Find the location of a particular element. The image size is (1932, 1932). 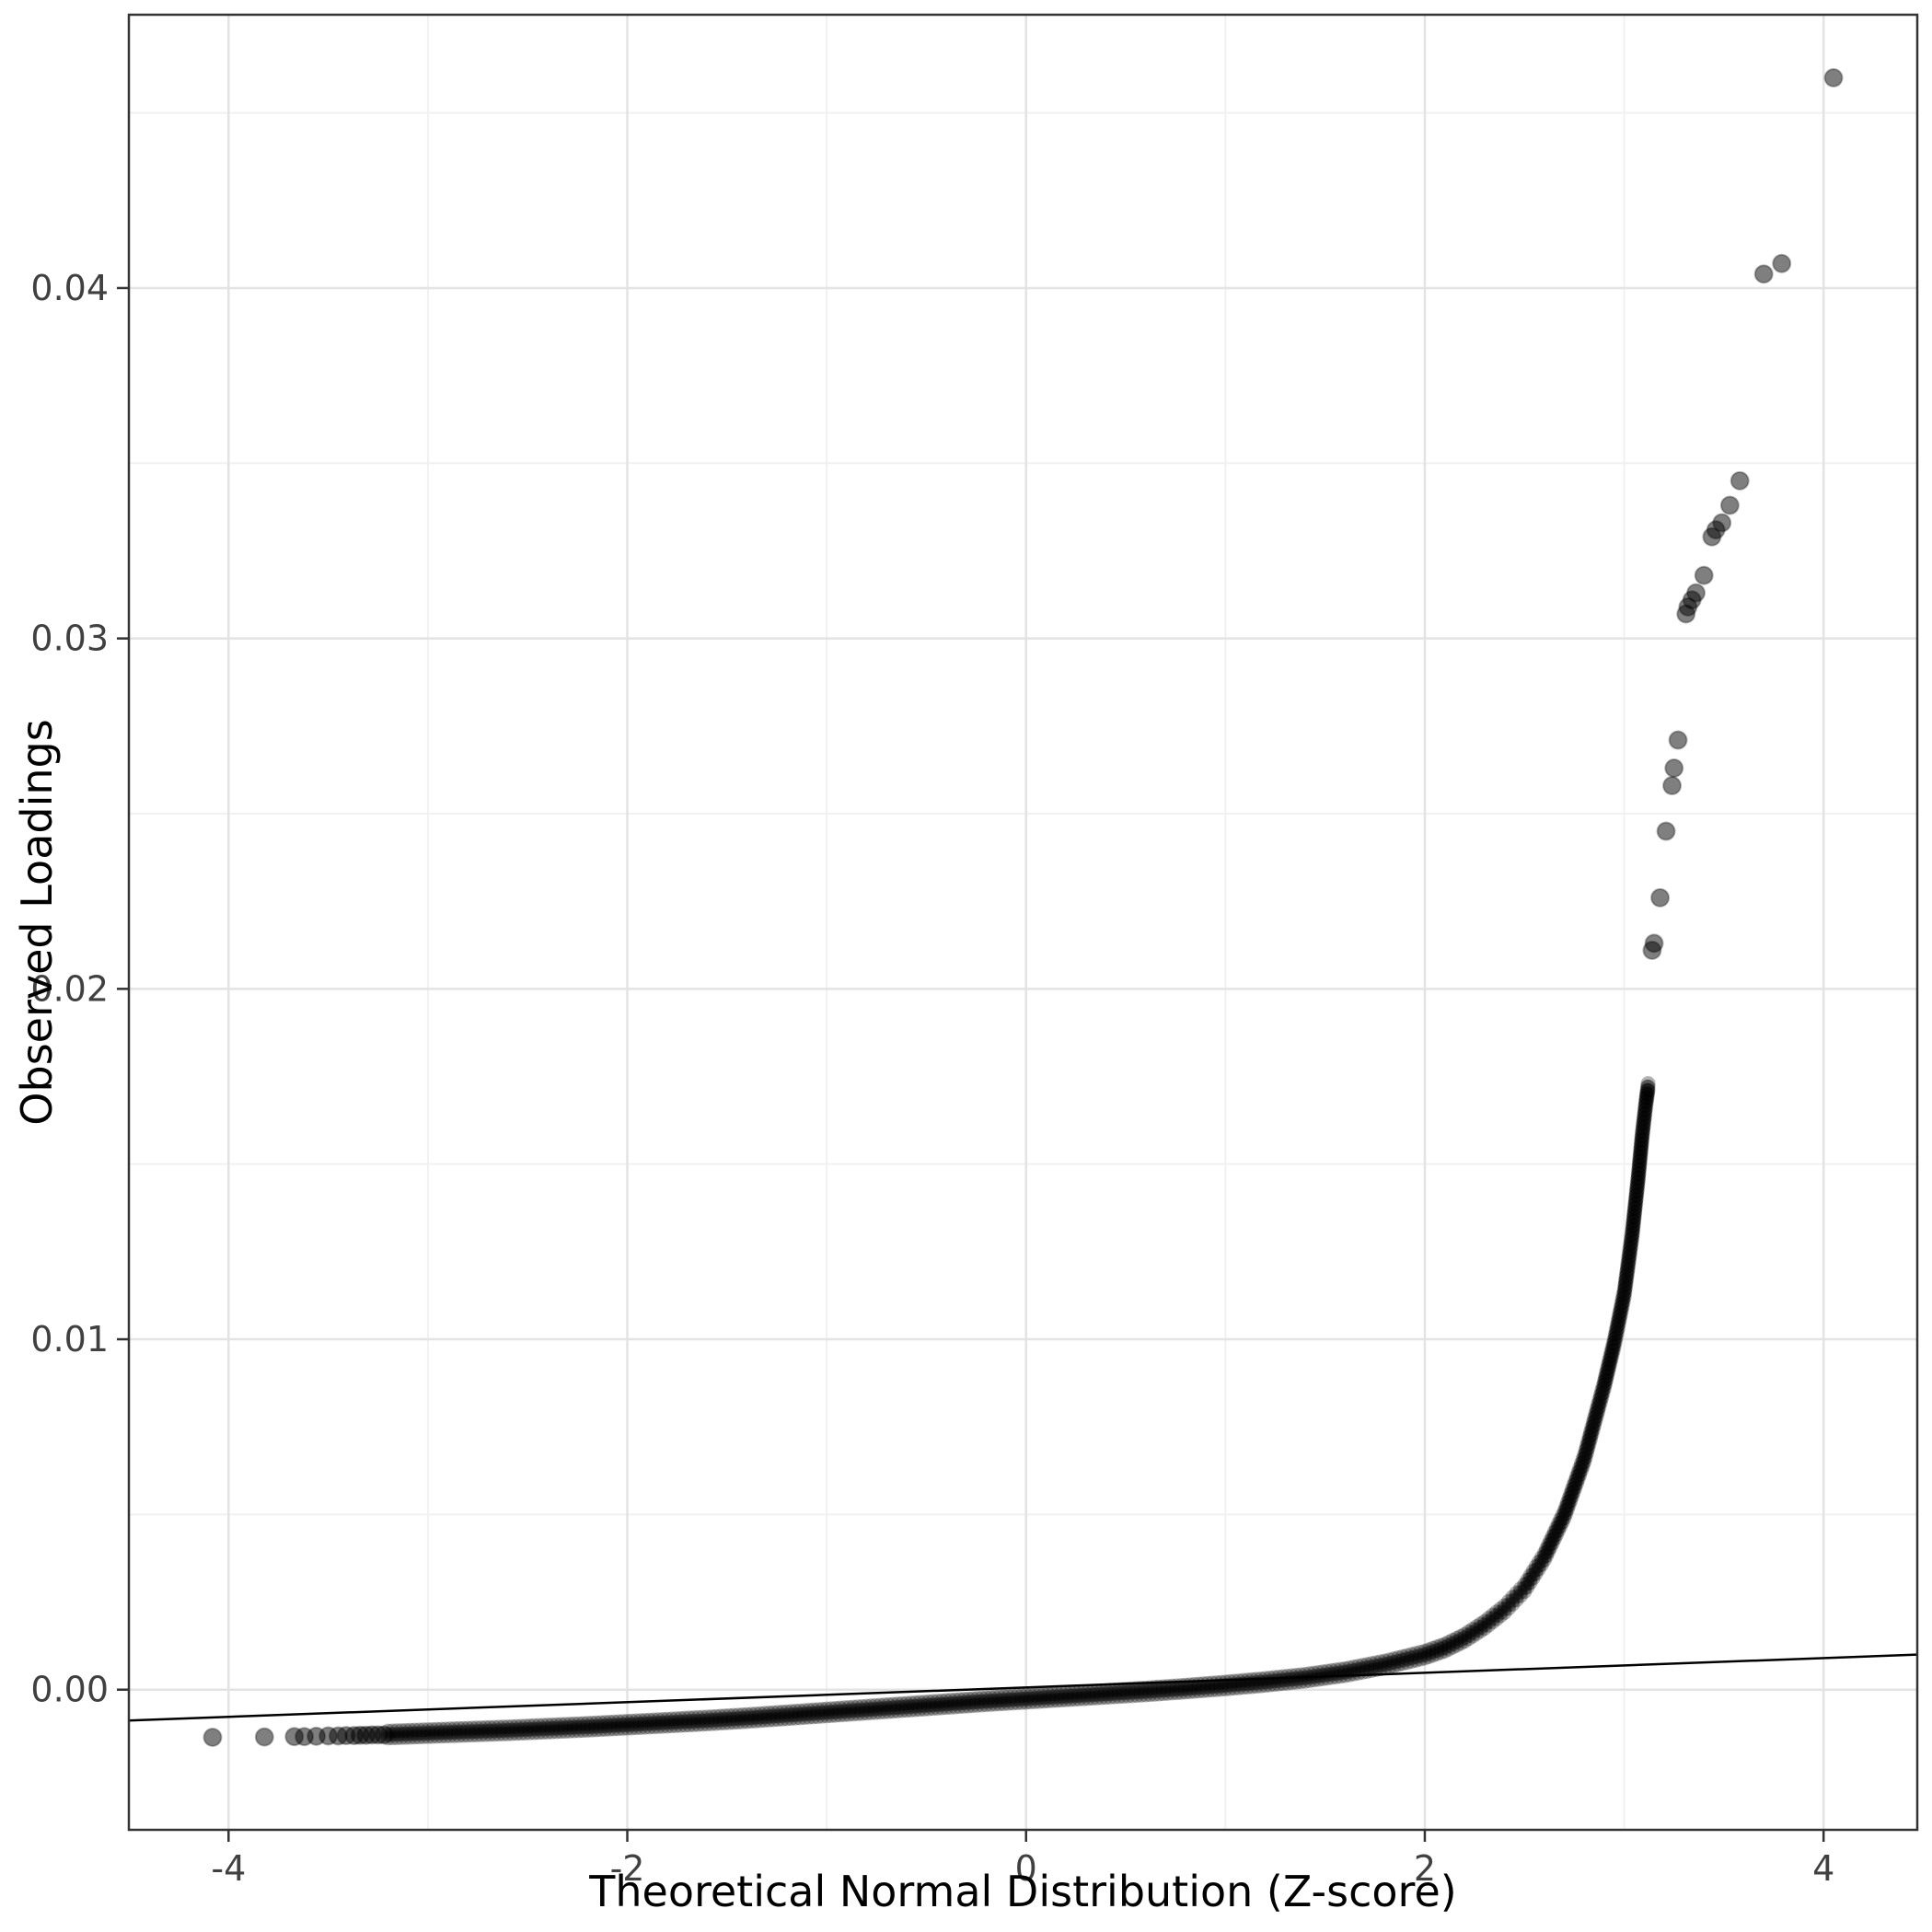

y-tick-label: 0.02 is located at coordinates (69, 989).